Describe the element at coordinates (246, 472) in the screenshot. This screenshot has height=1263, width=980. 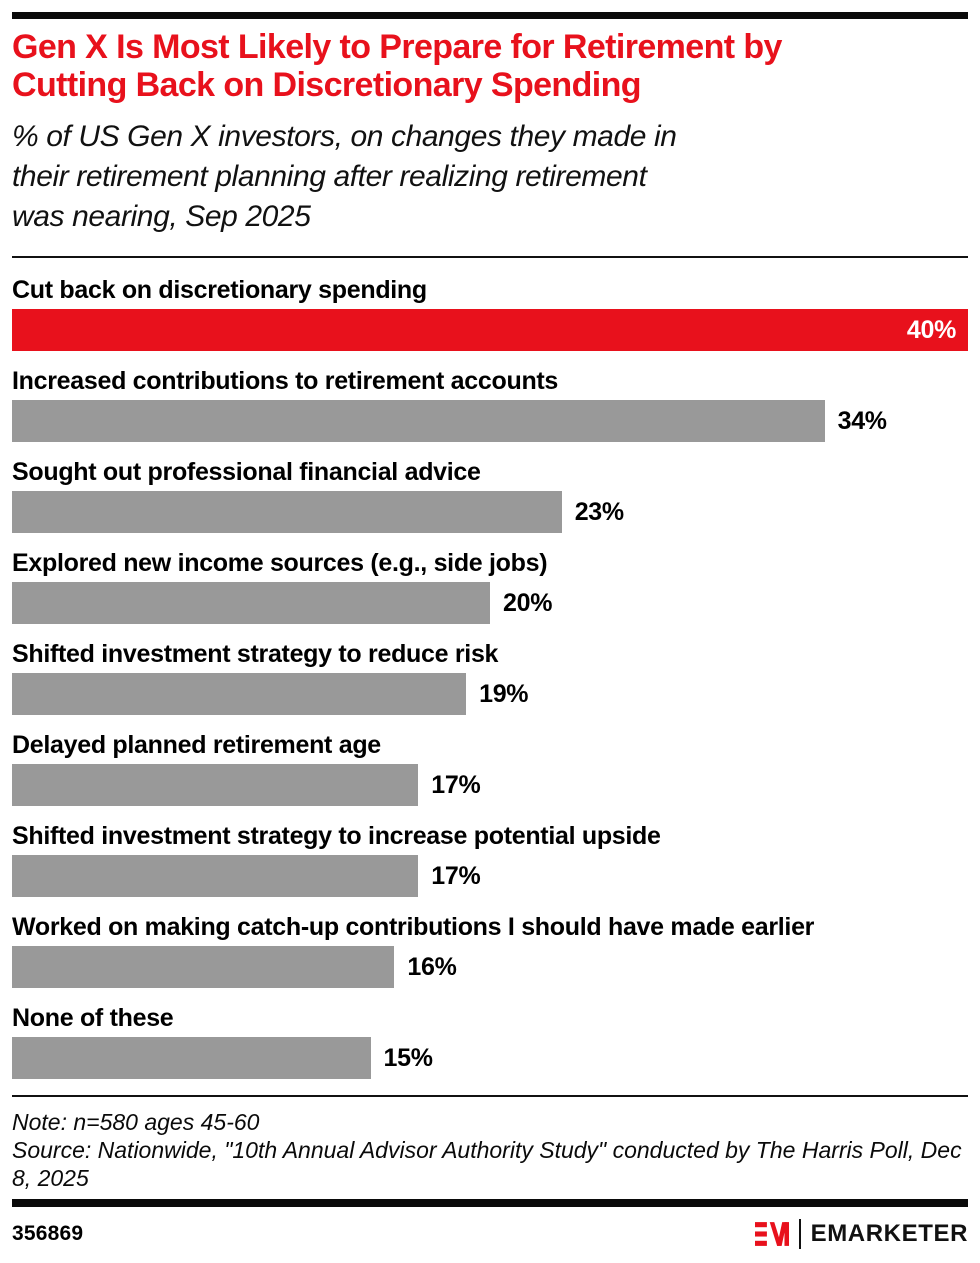
I see `bar-category-label: Sought out professional financial advice` at that location.